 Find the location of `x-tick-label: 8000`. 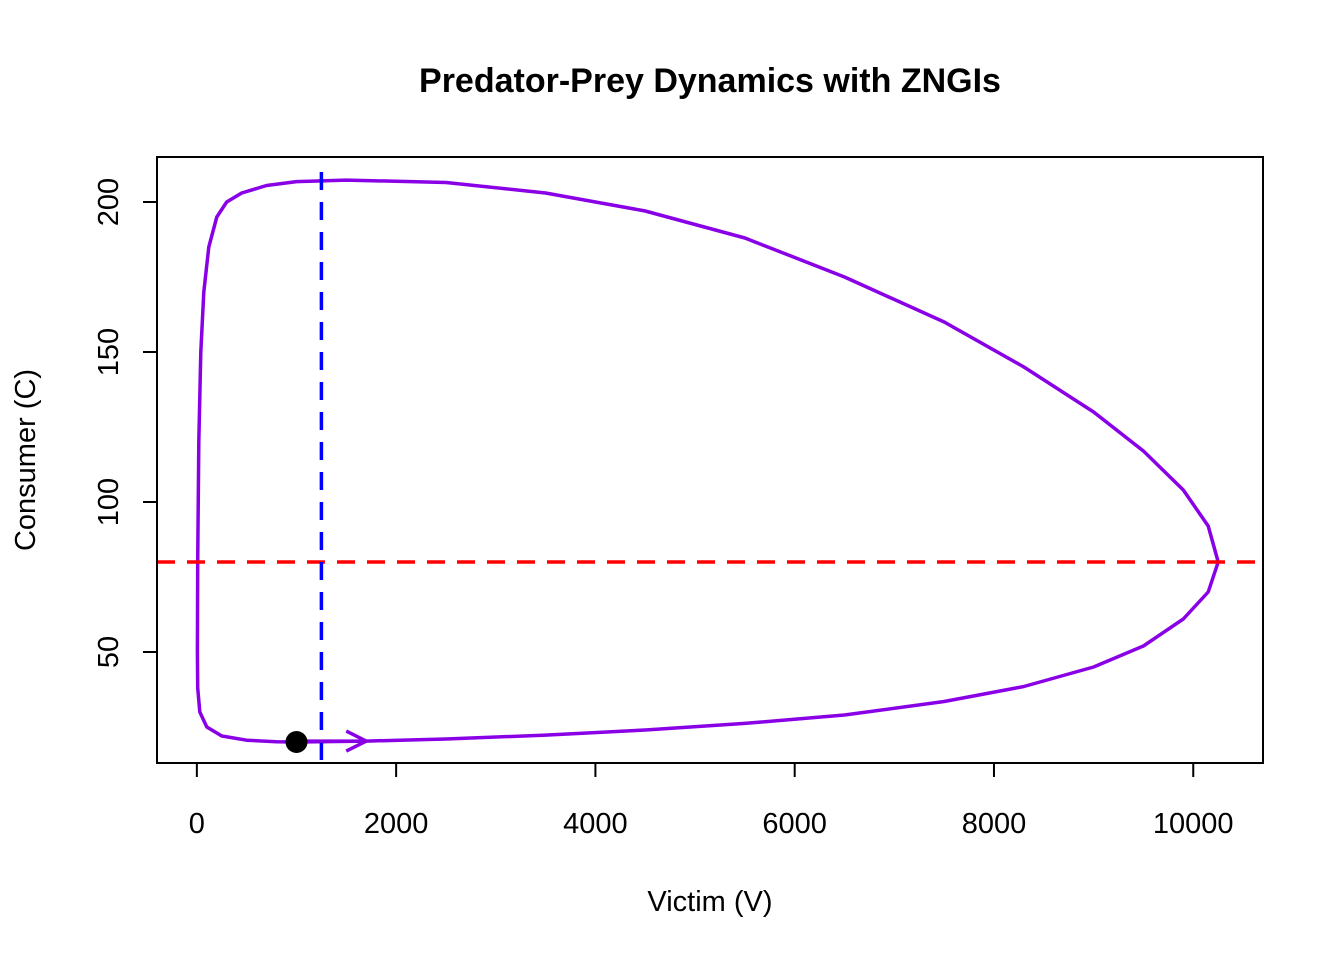

x-tick-label: 8000 is located at coordinates (994, 824).